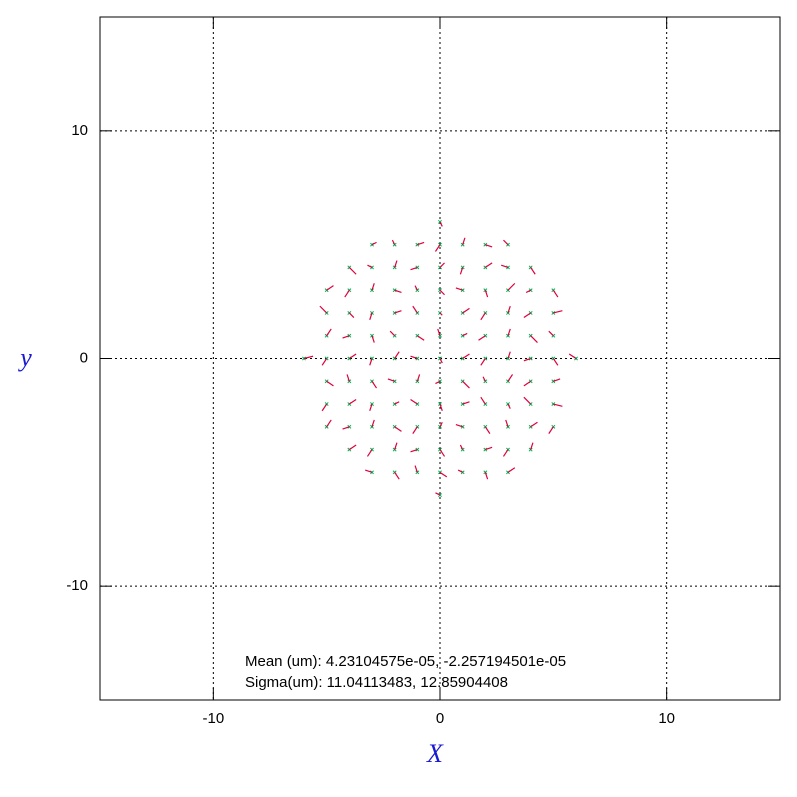 Image resolution: width=797 pixels, height=797 pixels. What do you see at coordinates (213, 718) in the screenshot?
I see `x-tick-label: -10` at bounding box center [213, 718].